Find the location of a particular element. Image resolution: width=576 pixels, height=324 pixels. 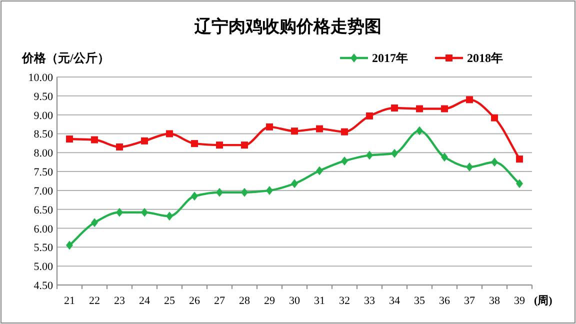

legend-label: 2018年 is located at coordinates (485, 58).